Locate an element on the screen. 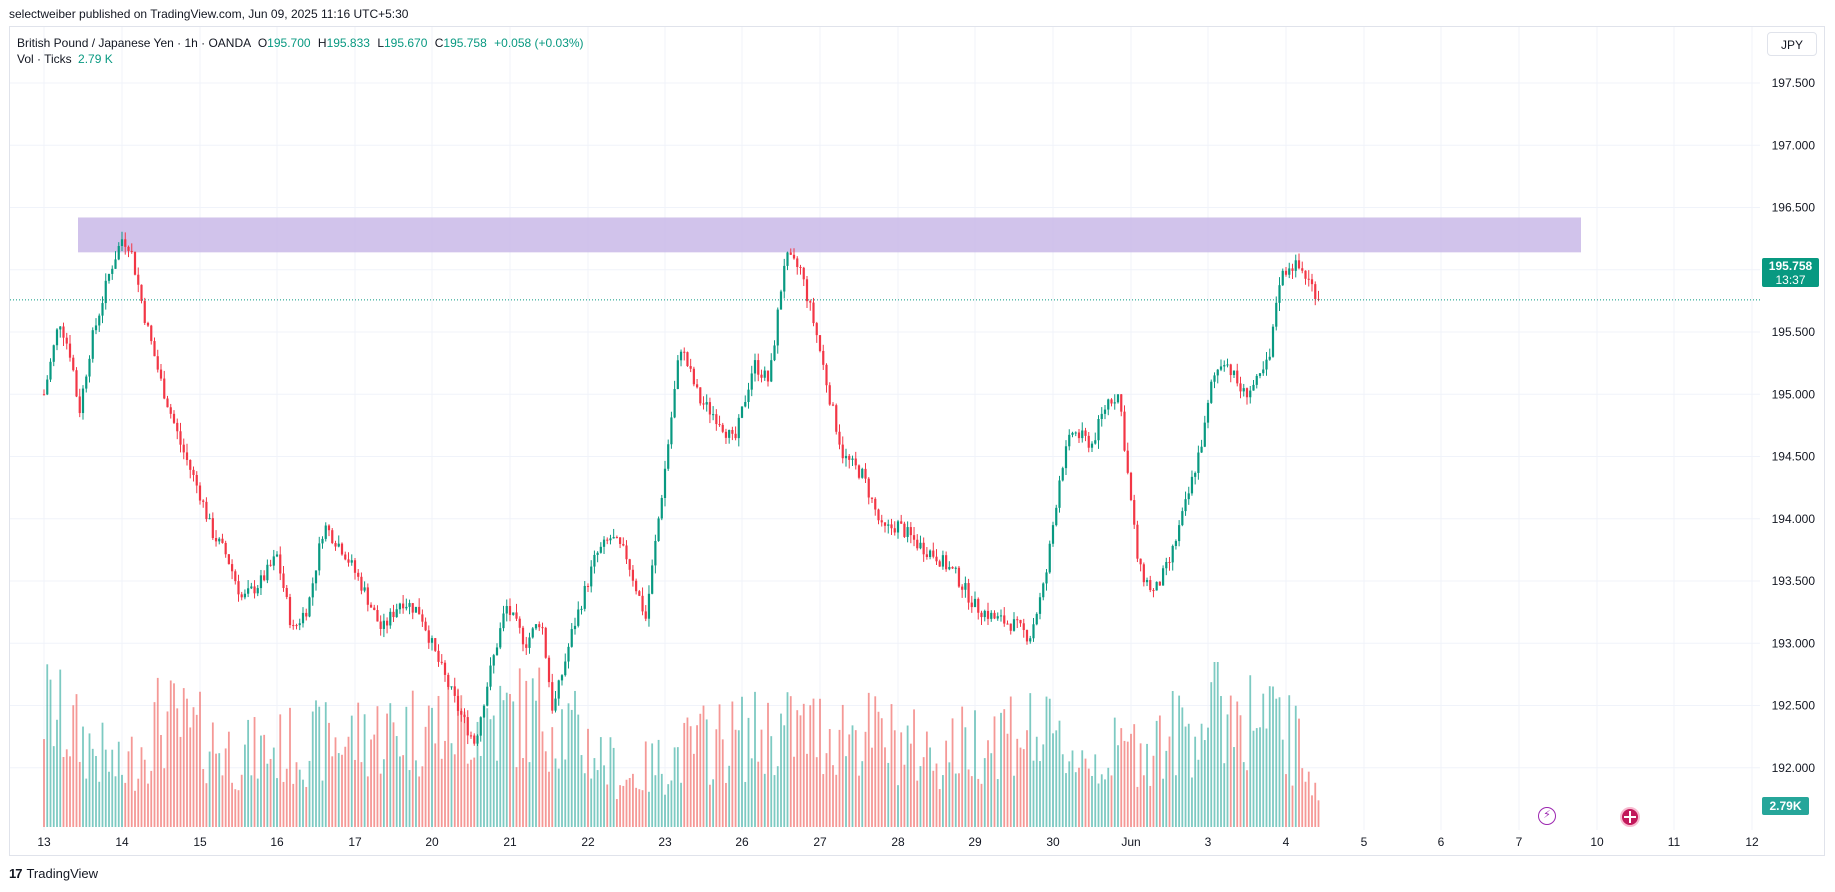 The height and width of the screenshot is (892, 1835). volume-label: Vol · Ticks is located at coordinates (44, 59).